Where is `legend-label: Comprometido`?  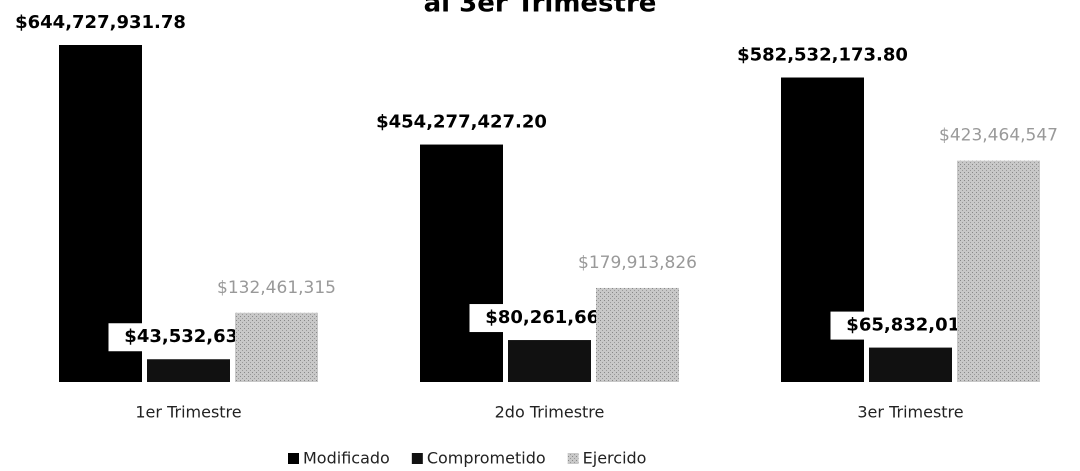 legend-label: Comprometido is located at coordinates (486, 458).